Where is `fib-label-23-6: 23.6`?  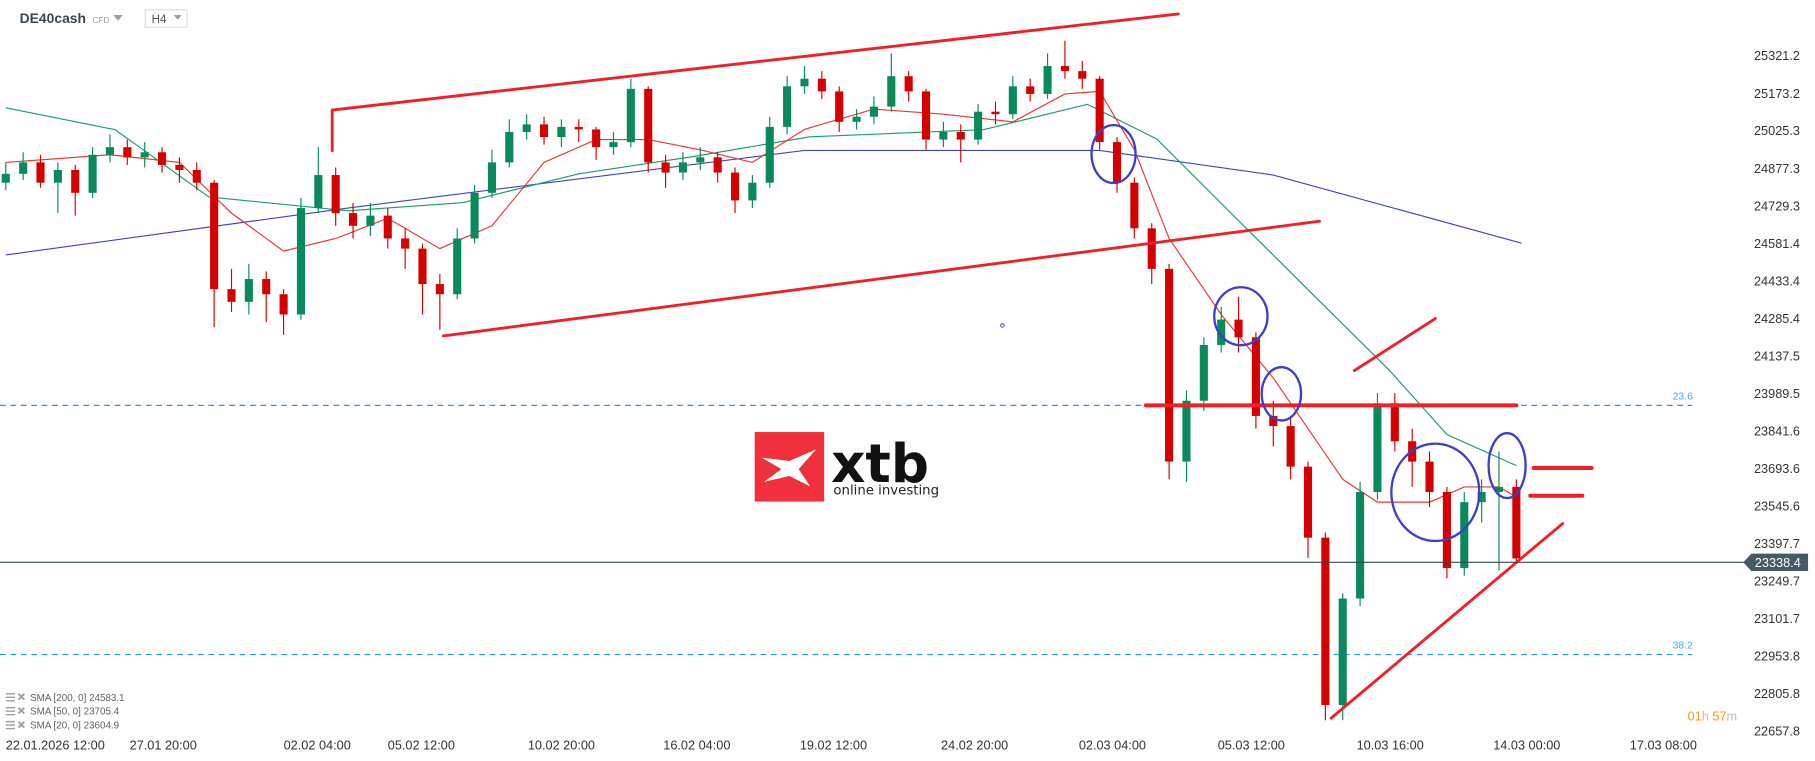
fib-label-23-6: 23.6 is located at coordinates (1683, 397).